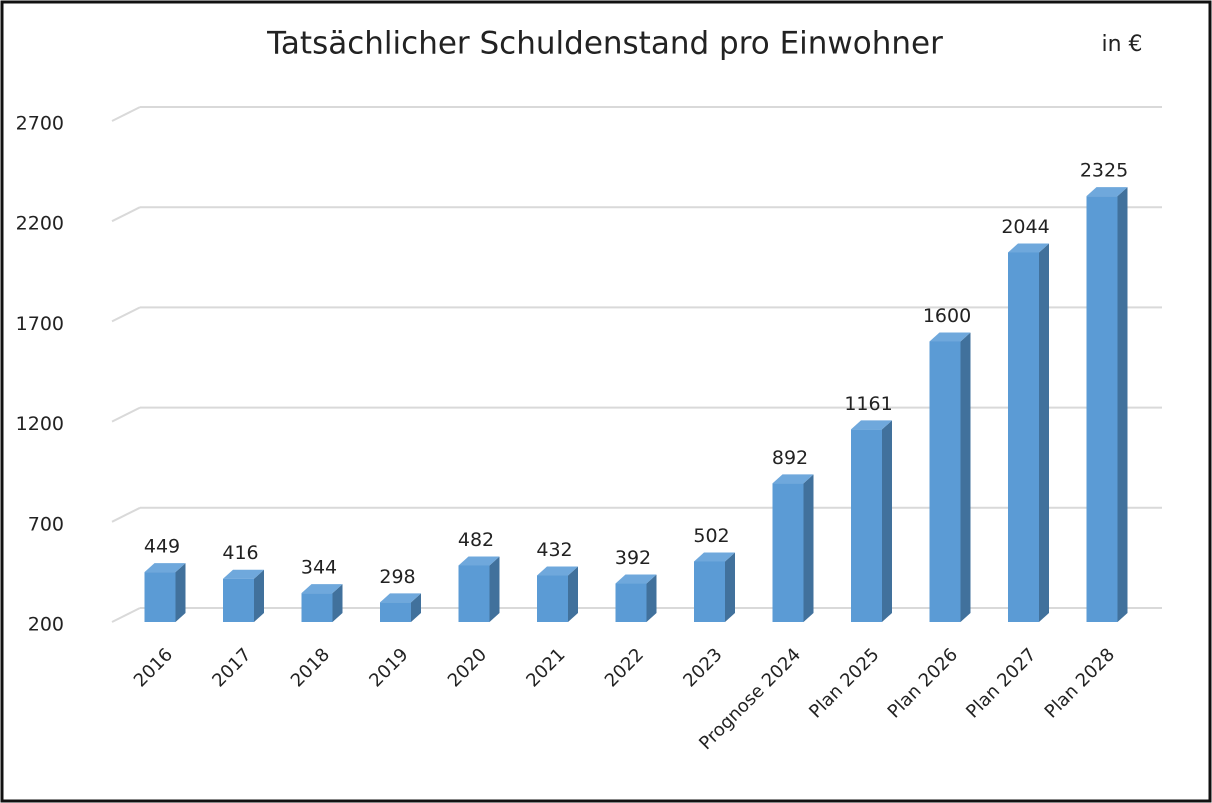  I want to click on y-tick-label: 1700, so click(40, 324).